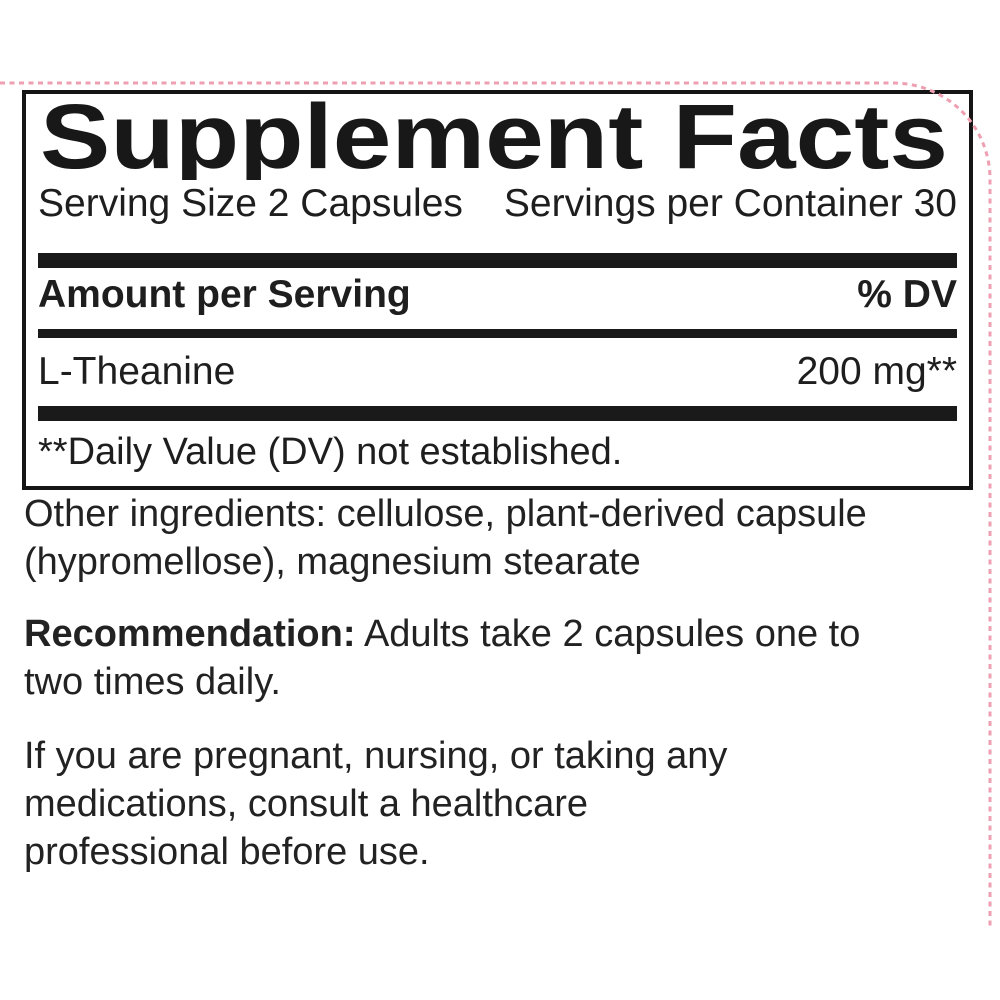 This screenshot has width=1000, height=1000. Describe the element at coordinates (497, 372) in the screenshot. I see `nutrient-row: L-Theanine 200 mg**` at that location.